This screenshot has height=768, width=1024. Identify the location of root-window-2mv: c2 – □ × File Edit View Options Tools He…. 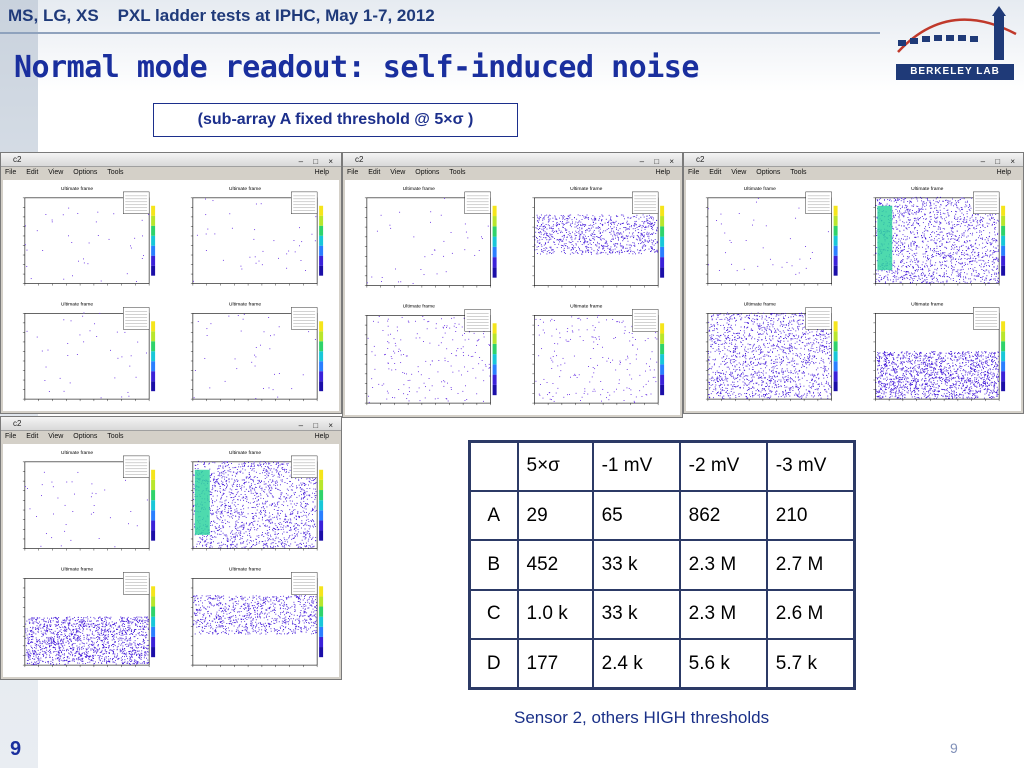
(853, 283).